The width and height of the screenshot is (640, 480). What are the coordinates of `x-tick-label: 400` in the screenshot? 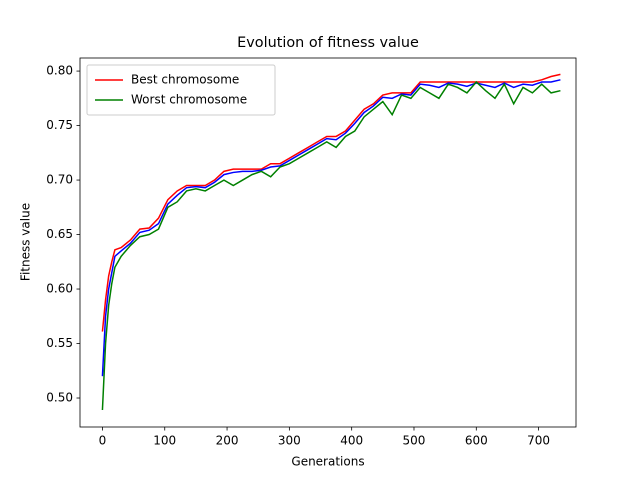 It's located at (351, 441).